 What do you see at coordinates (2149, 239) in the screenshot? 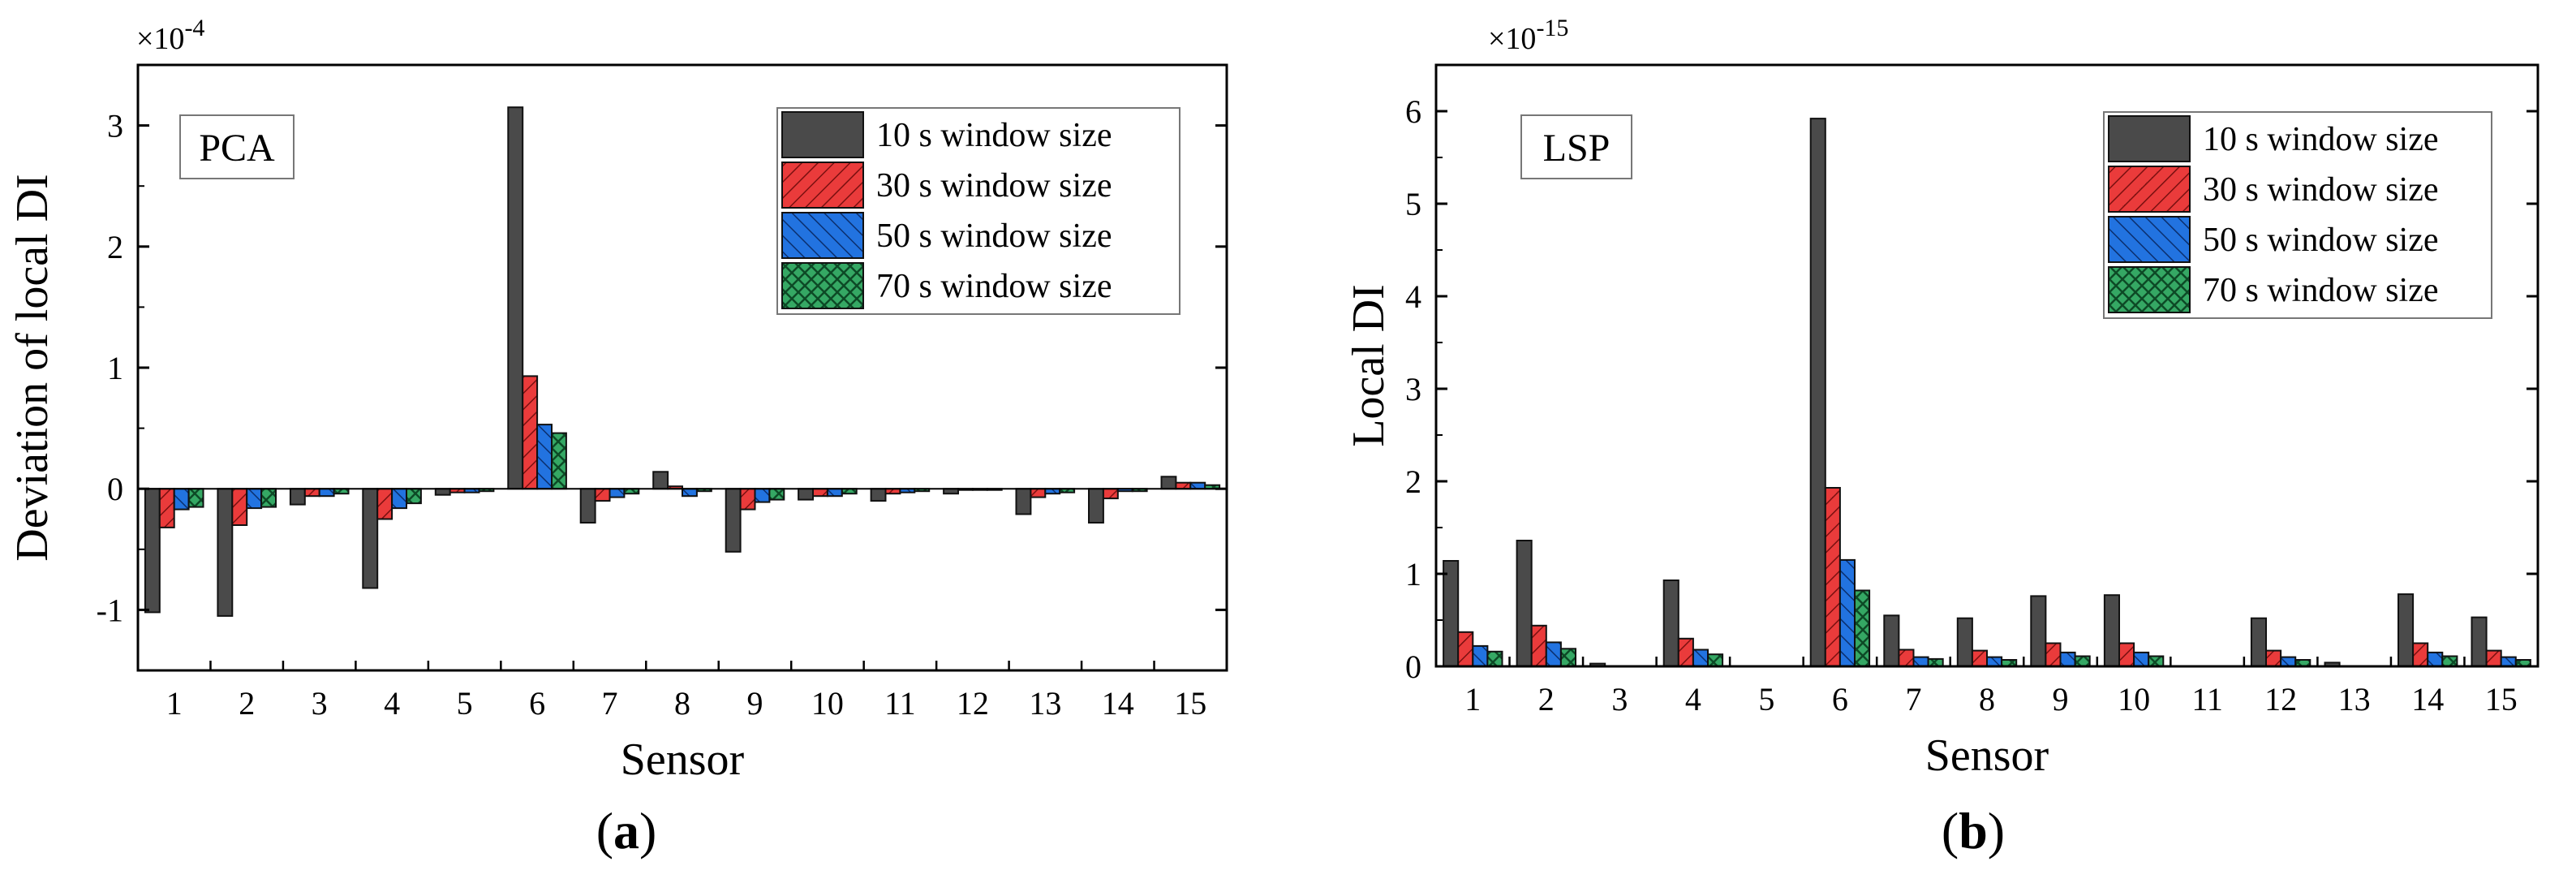
I see `legend-swatch-series-50s` at bounding box center [2149, 239].